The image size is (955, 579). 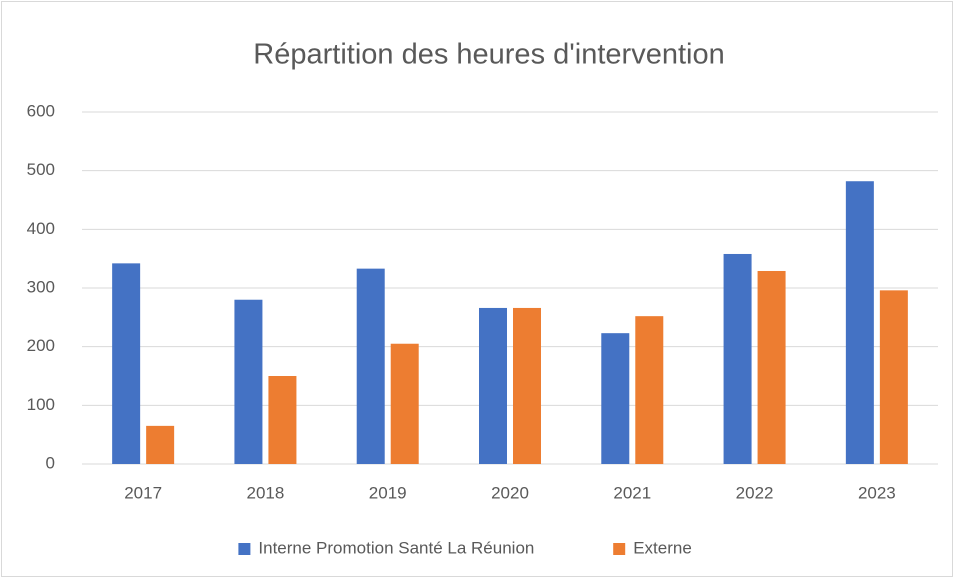 I want to click on chart-title: Répartition des heures d'intervention, so click(x=488, y=55).